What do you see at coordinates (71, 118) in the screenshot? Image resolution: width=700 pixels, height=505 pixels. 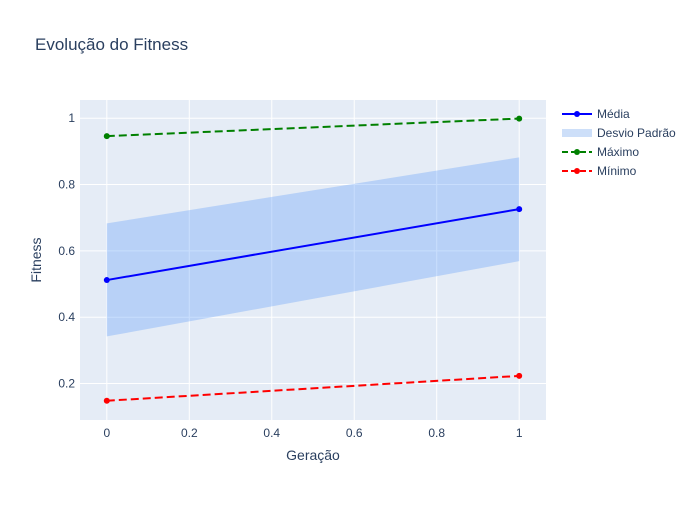 I see `y-tick-label: 1` at bounding box center [71, 118].